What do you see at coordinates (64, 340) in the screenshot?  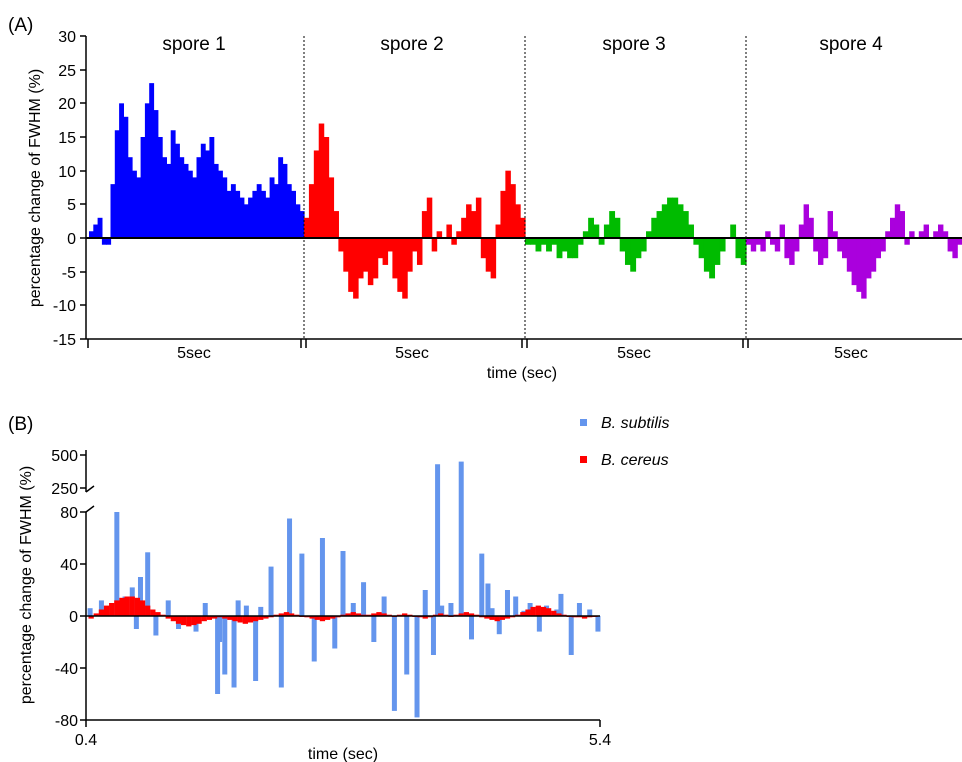 I see `y-tick-label: -15` at bounding box center [64, 340].